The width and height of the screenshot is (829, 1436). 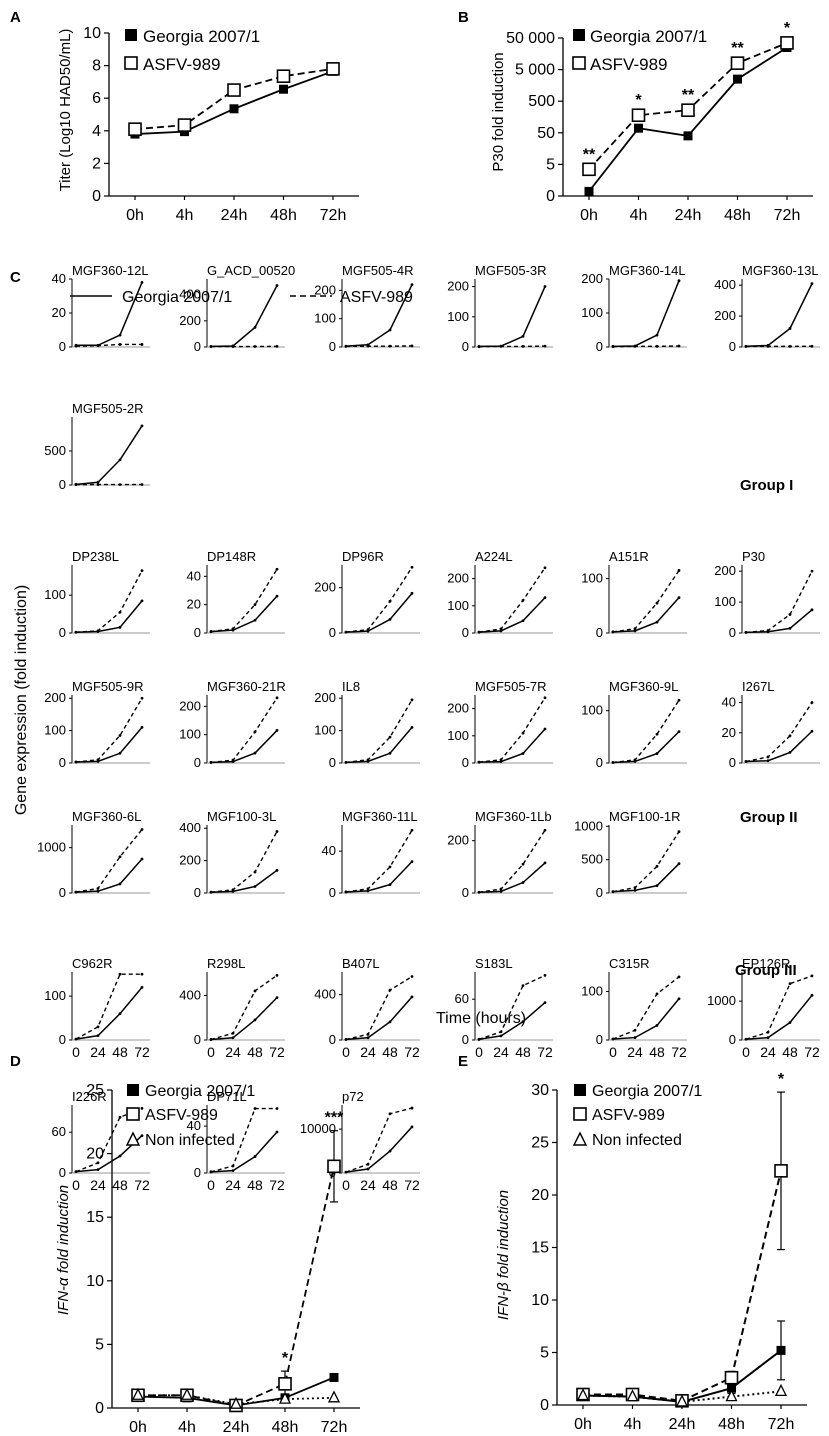 What do you see at coordinates (96, 98) in the screenshot?
I see `y-tick-label: 6` at bounding box center [96, 98].